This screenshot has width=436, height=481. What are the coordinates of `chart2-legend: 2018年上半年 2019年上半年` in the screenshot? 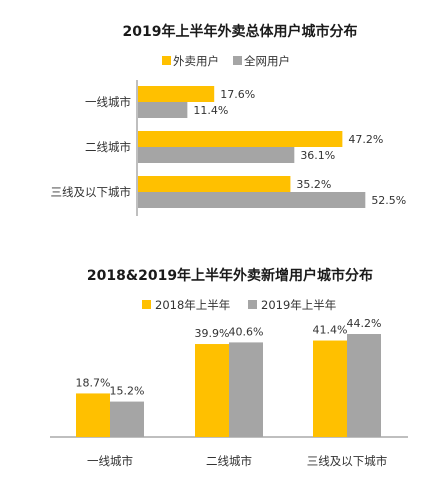 It's located at (239, 305).